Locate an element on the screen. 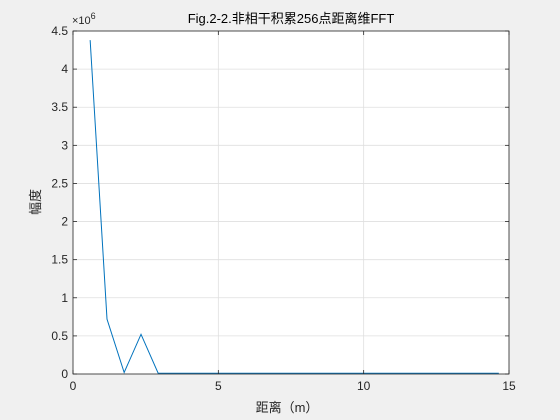 The image size is (560, 420). y-axis-label: 幅度 is located at coordinates (35, 202).